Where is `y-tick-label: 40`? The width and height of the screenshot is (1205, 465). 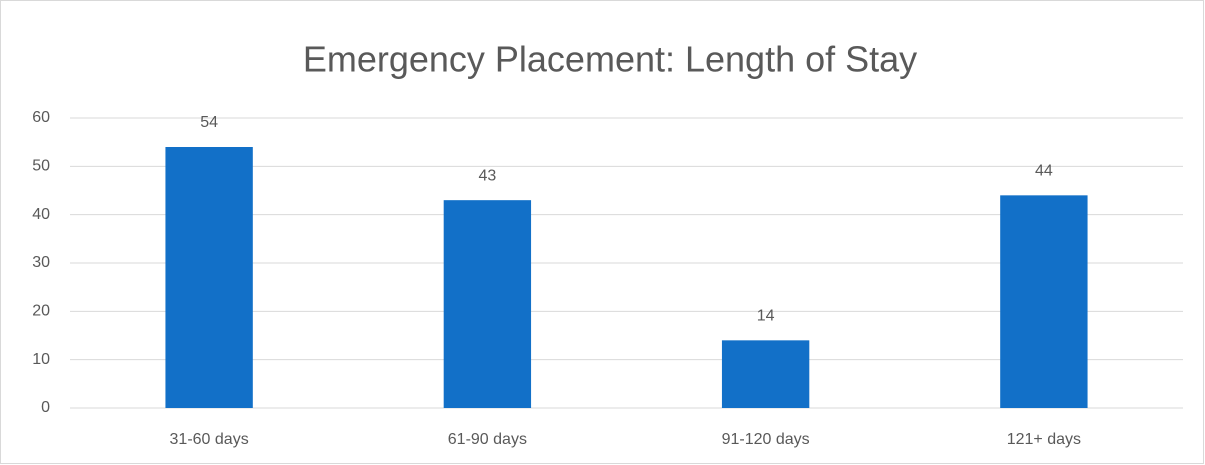 y-tick-label: 40 is located at coordinates (41, 214).